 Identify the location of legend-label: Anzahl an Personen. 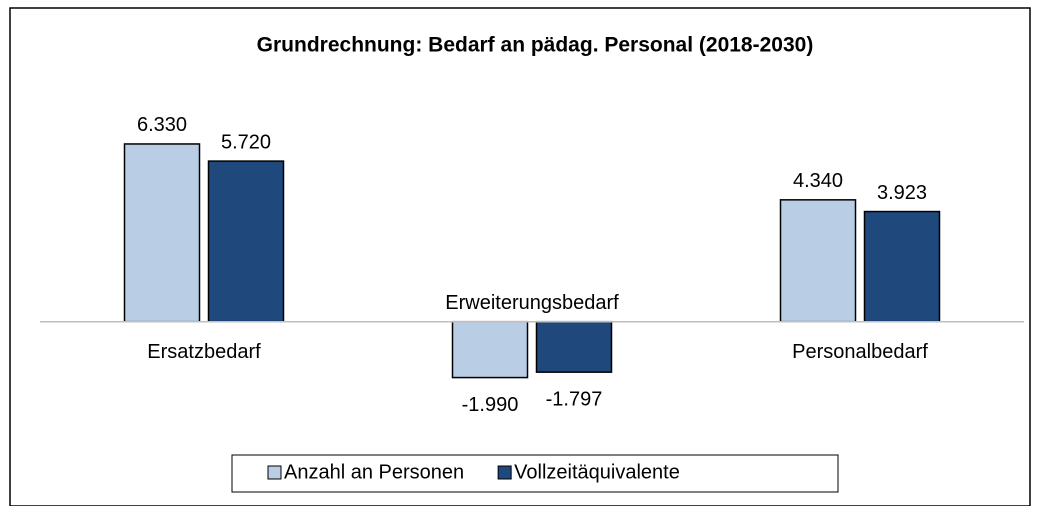
(374, 472).